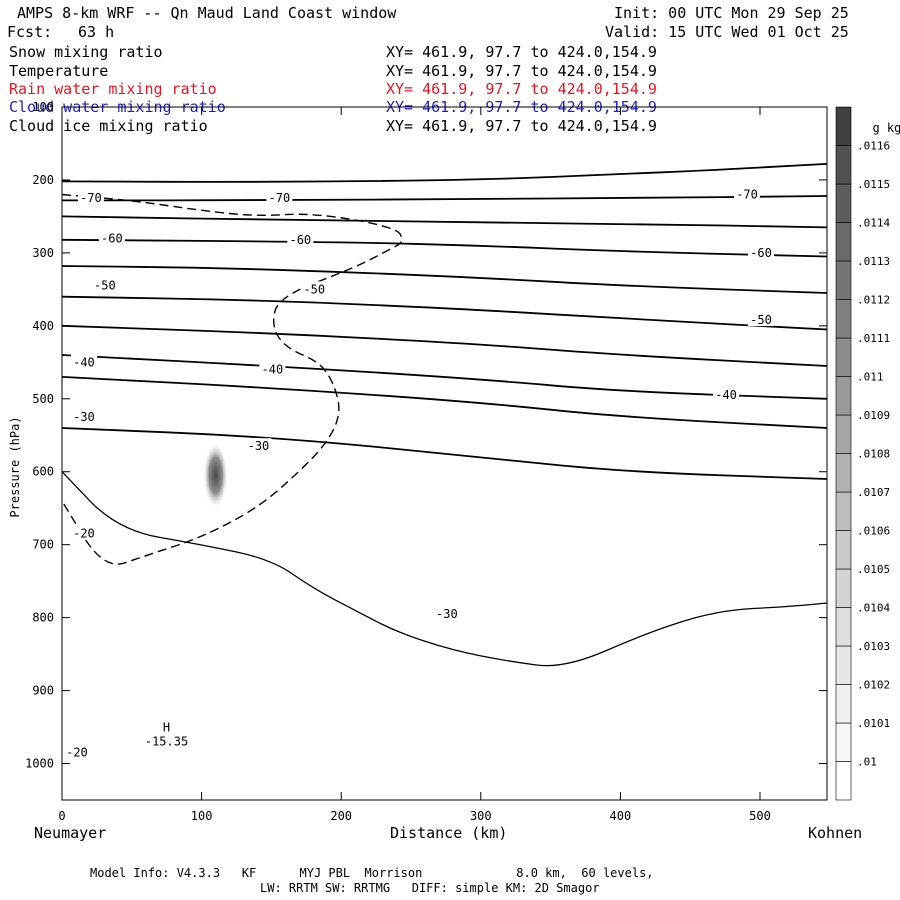 This screenshot has height=900, width=900. Describe the element at coordinates (30, 32) in the screenshot. I see `forecast-label: Fcst:` at that location.